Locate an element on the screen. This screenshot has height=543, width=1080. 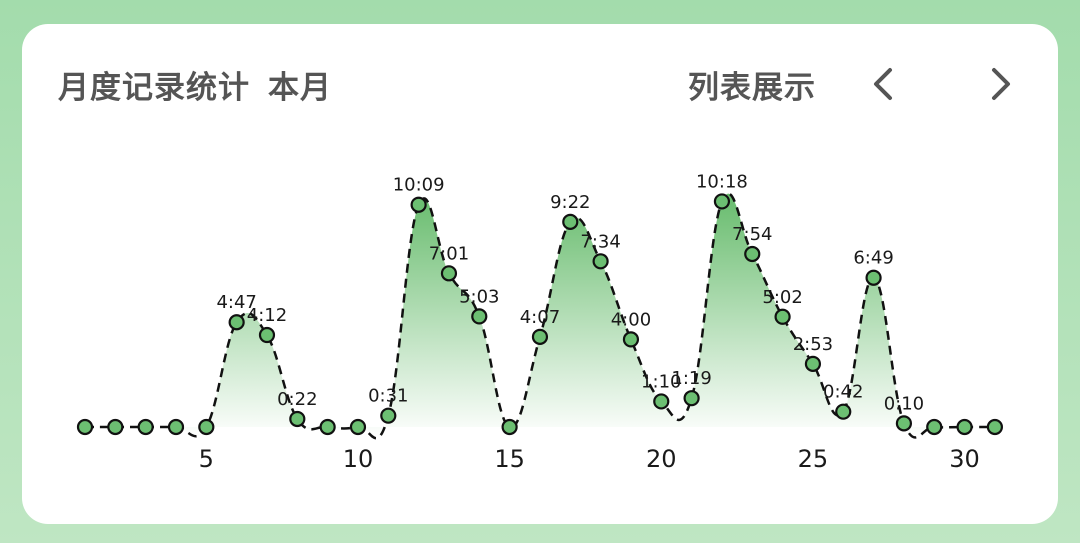
value-label: 7:34 is located at coordinates (600, 241).